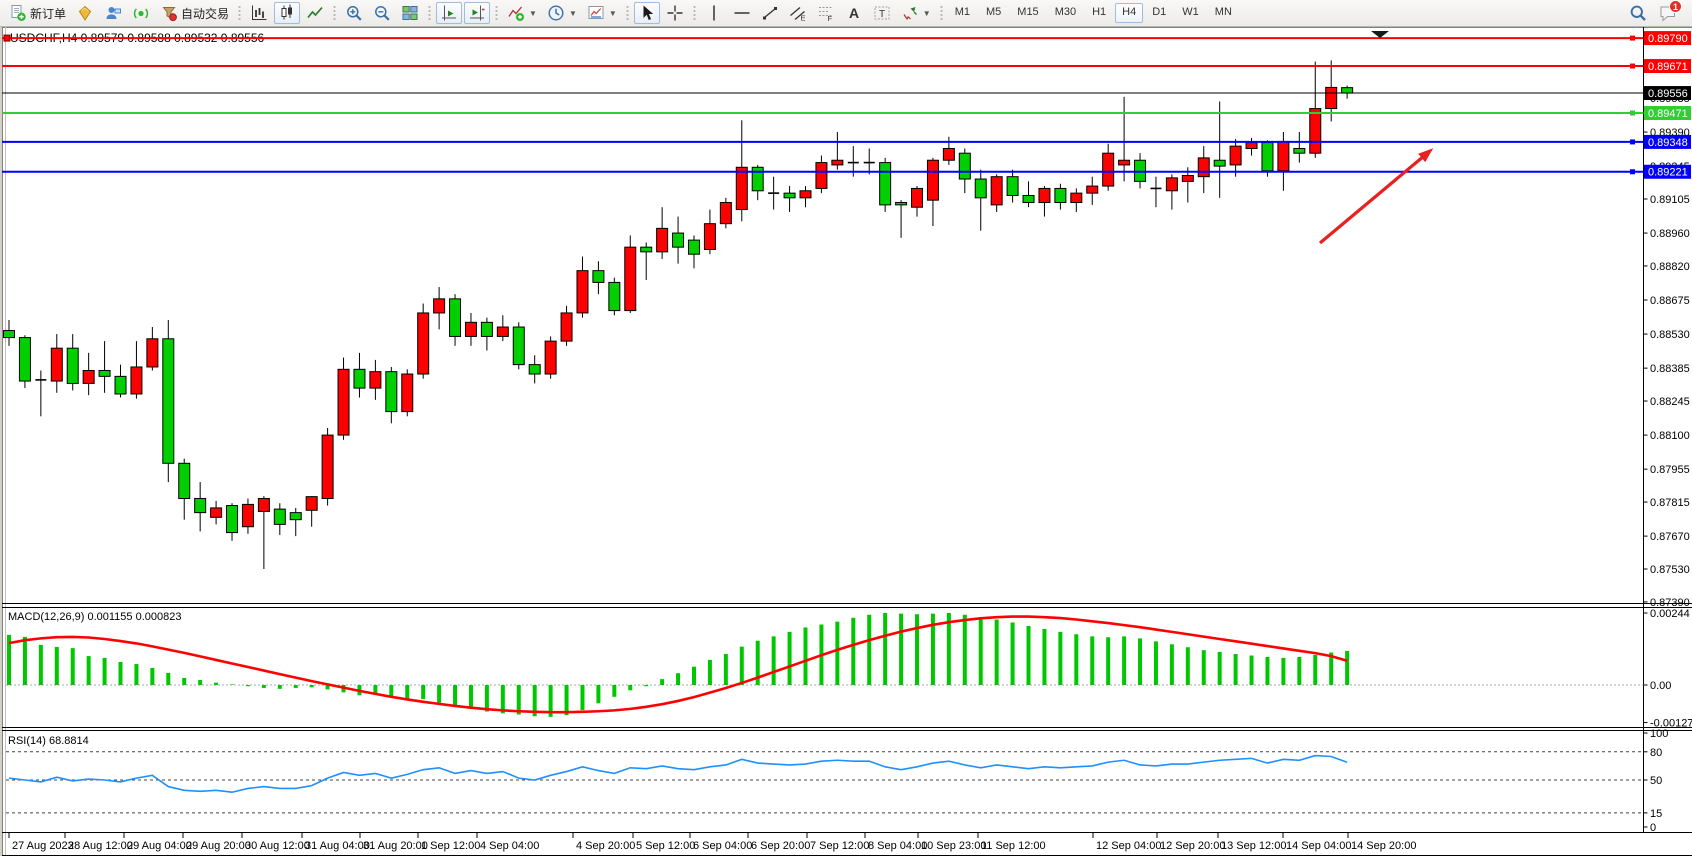 Image resolution: width=1692 pixels, height=856 pixels. What do you see at coordinates (675, 13) in the screenshot?
I see `crosshair-button` at bounding box center [675, 13].